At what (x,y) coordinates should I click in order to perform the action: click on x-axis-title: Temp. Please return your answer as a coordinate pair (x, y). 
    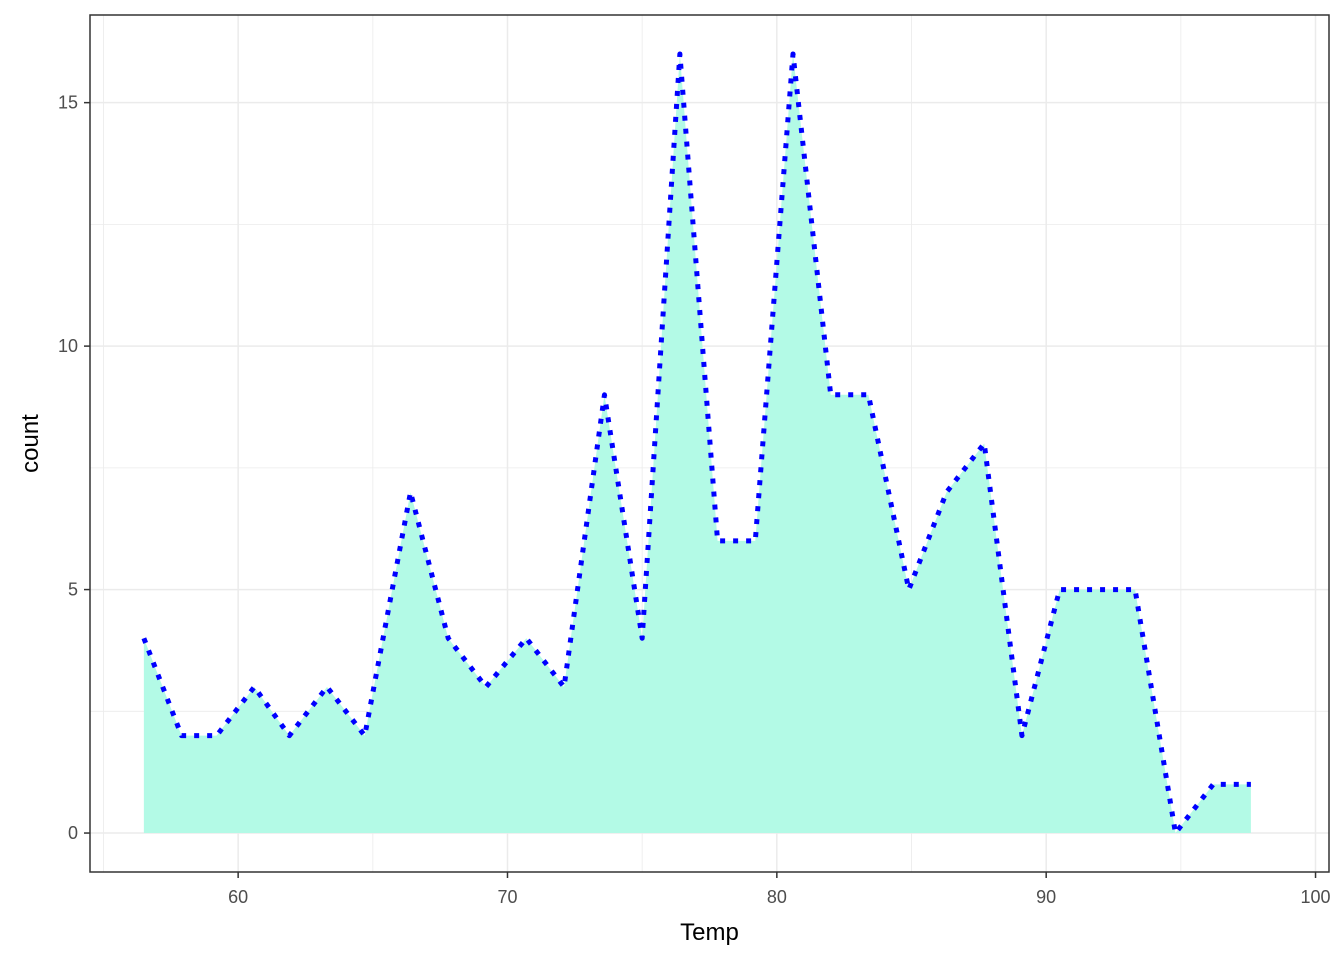
    Looking at the image, I should click on (709, 932).